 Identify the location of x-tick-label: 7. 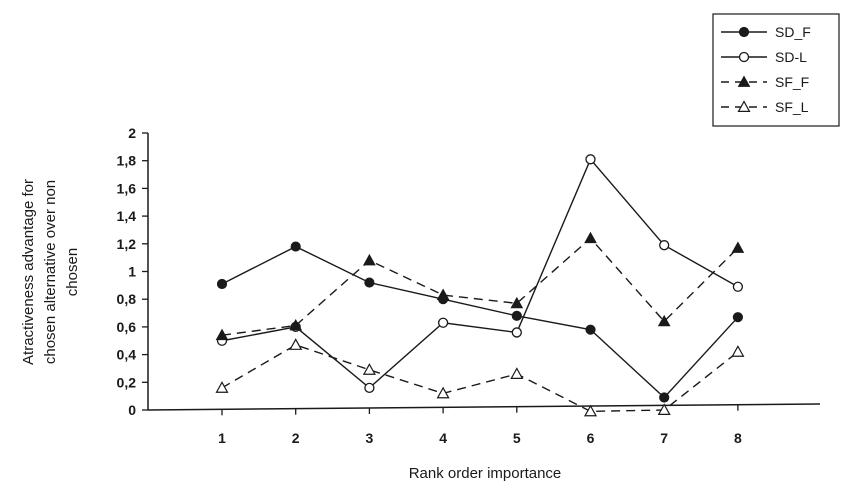
(664, 438).